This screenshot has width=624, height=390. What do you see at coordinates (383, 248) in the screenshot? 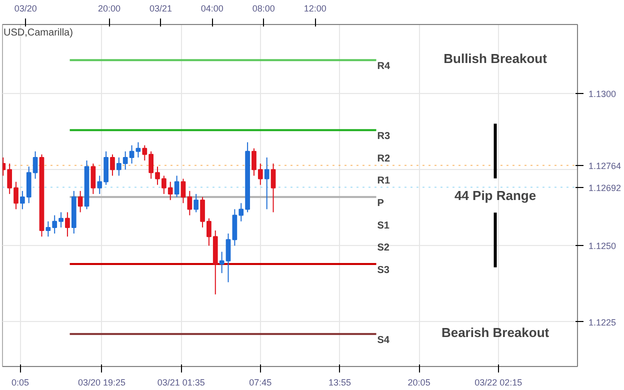
I see `annotation: S2` at bounding box center [383, 248].